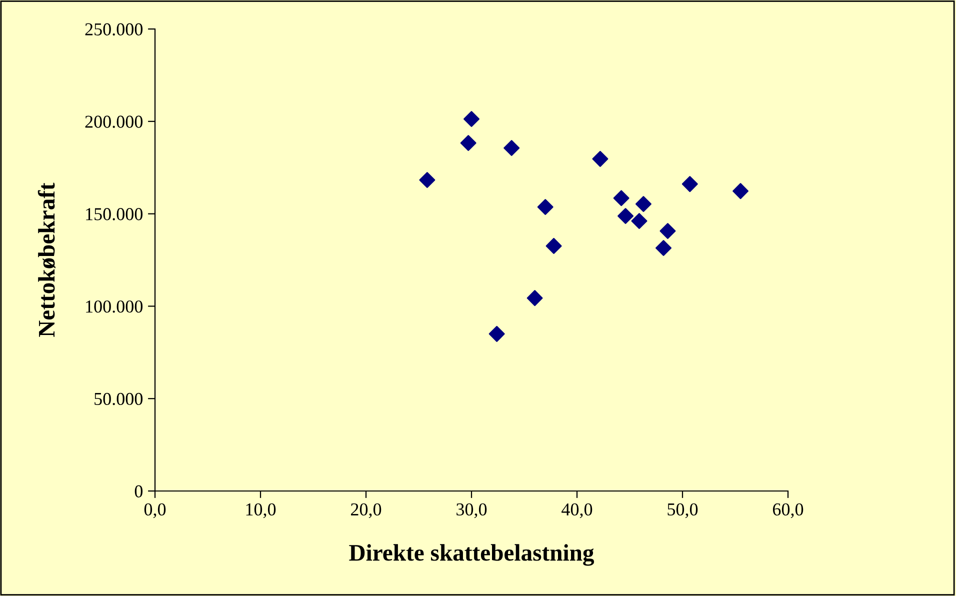 Image resolution: width=956 pixels, height=596 pixels. Describe the element at coordinates (471, 510) in the screenshot. I see `x-tick-label: 30,0` at that location.